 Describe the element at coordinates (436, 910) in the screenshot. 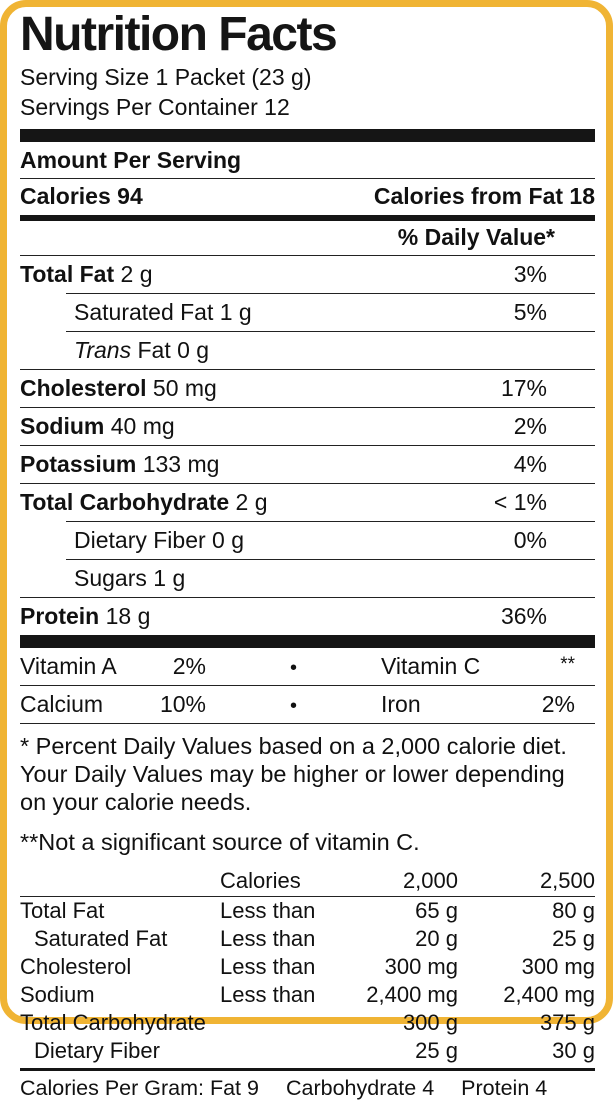

I see `row-value-2000: 65 g` at that location.